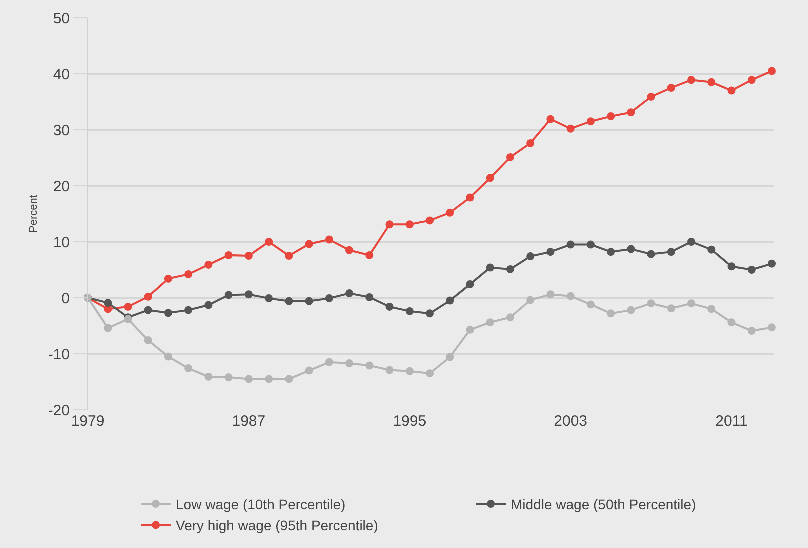  I want to click on x-tick-label: 1987, so click(249, 421).